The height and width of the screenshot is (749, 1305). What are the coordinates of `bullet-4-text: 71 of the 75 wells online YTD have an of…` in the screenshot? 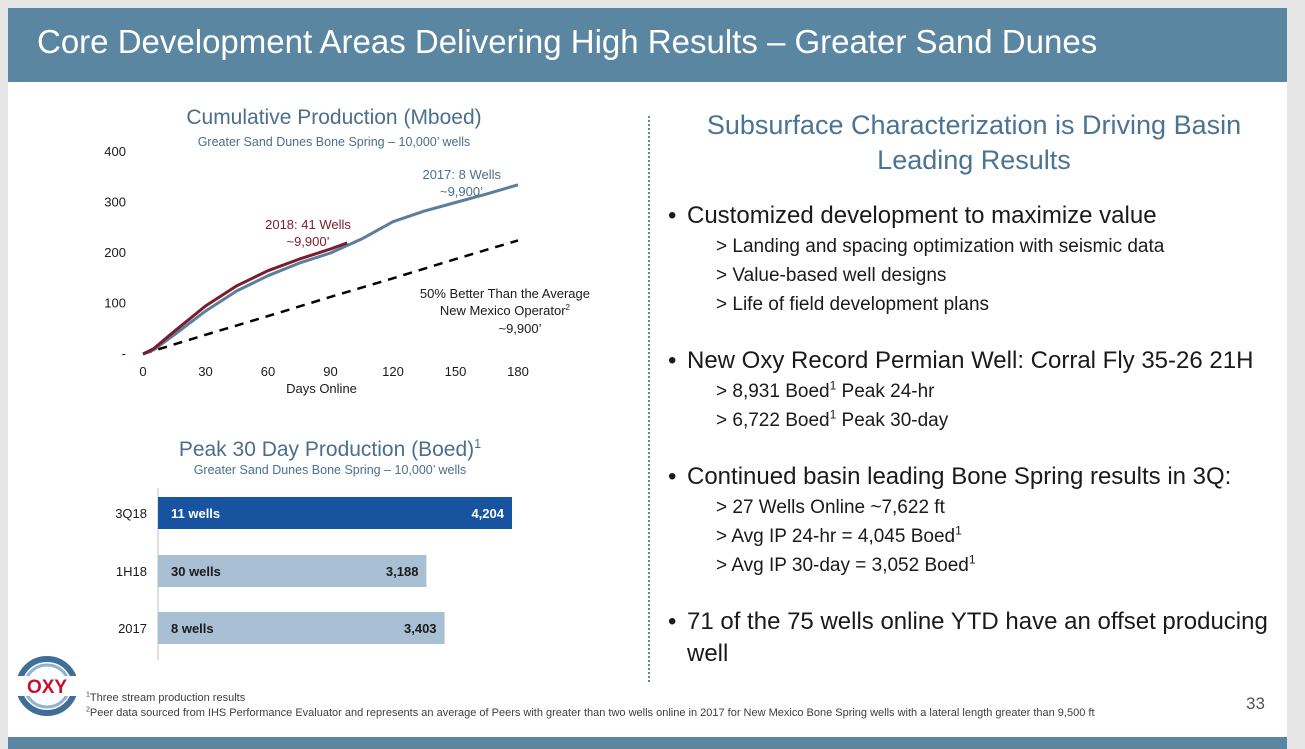 It's located at (977, 637).